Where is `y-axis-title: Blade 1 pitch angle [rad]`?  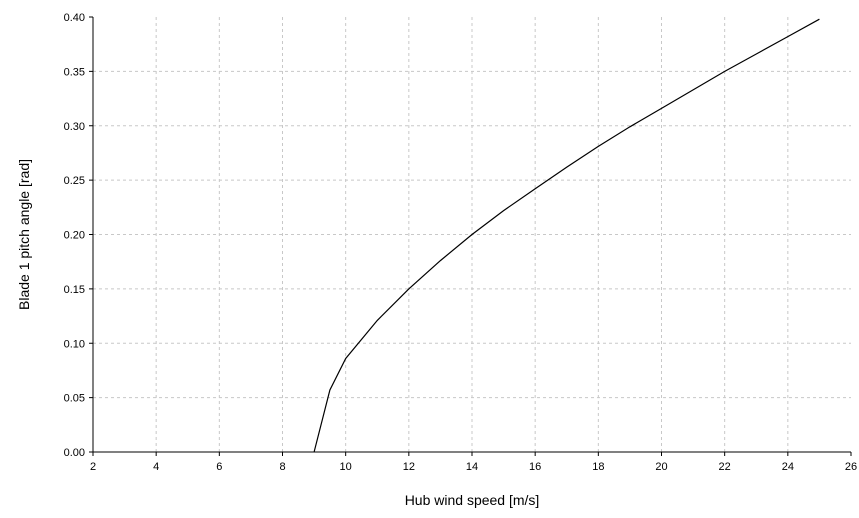
y-axis-title: Blade 1 pitch angle [rad] is located at coordinates (24, 234).